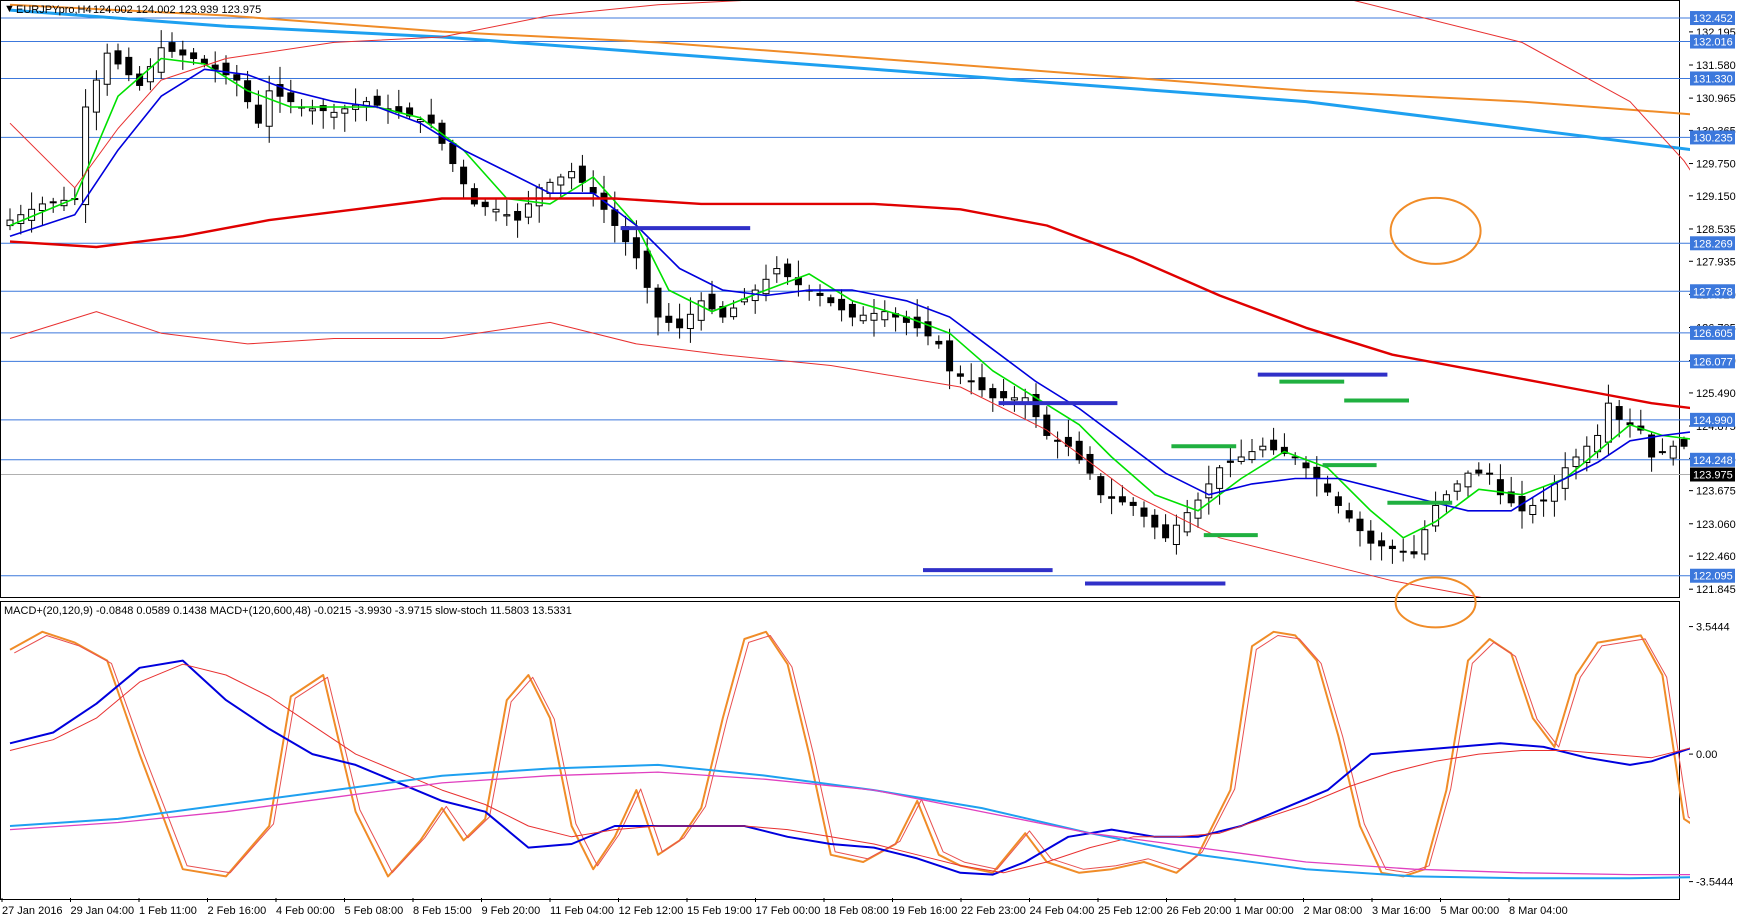 This screenshot has height=919, width=1739. Describe the element at coordinates (1716, 230) in the screenshot. I see `price-tick-label: 128.535` at that location.